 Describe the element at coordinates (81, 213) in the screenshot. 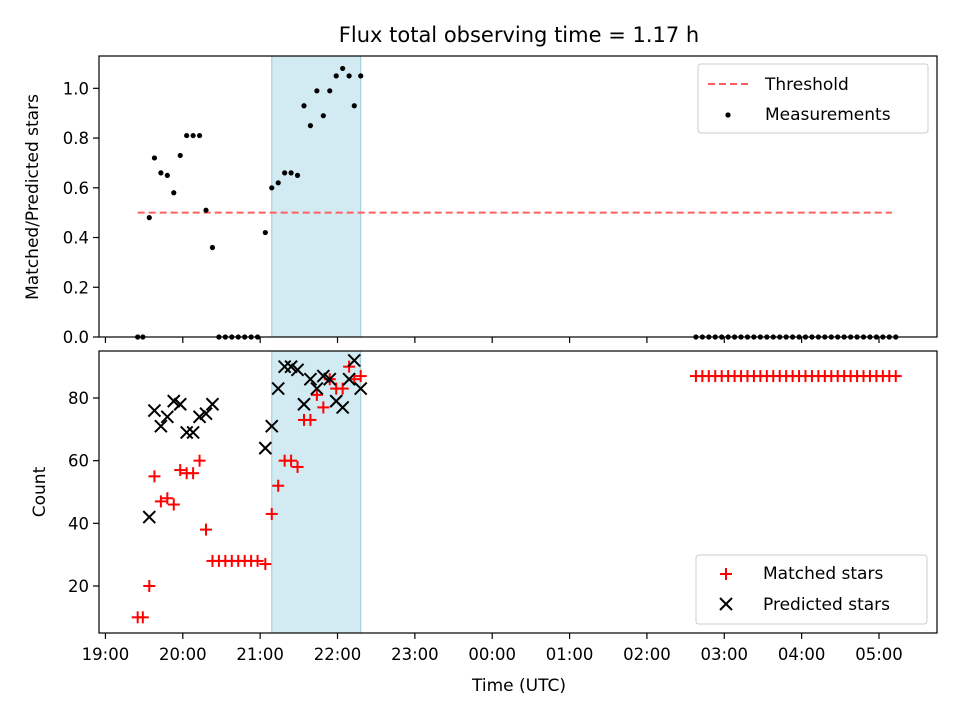

I see `ratio-y-ticks: 0.0 0.2 0.4 0.6 0.8 1.0` at that location.